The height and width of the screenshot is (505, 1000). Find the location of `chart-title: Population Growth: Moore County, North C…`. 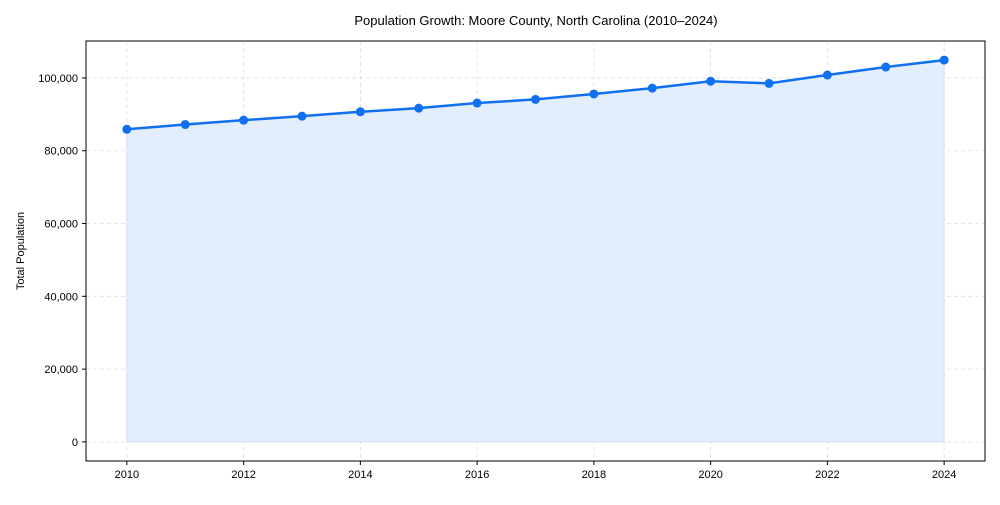

chart-title: Population Growth: Moore County, North C… is located at coordinates (535, 20).